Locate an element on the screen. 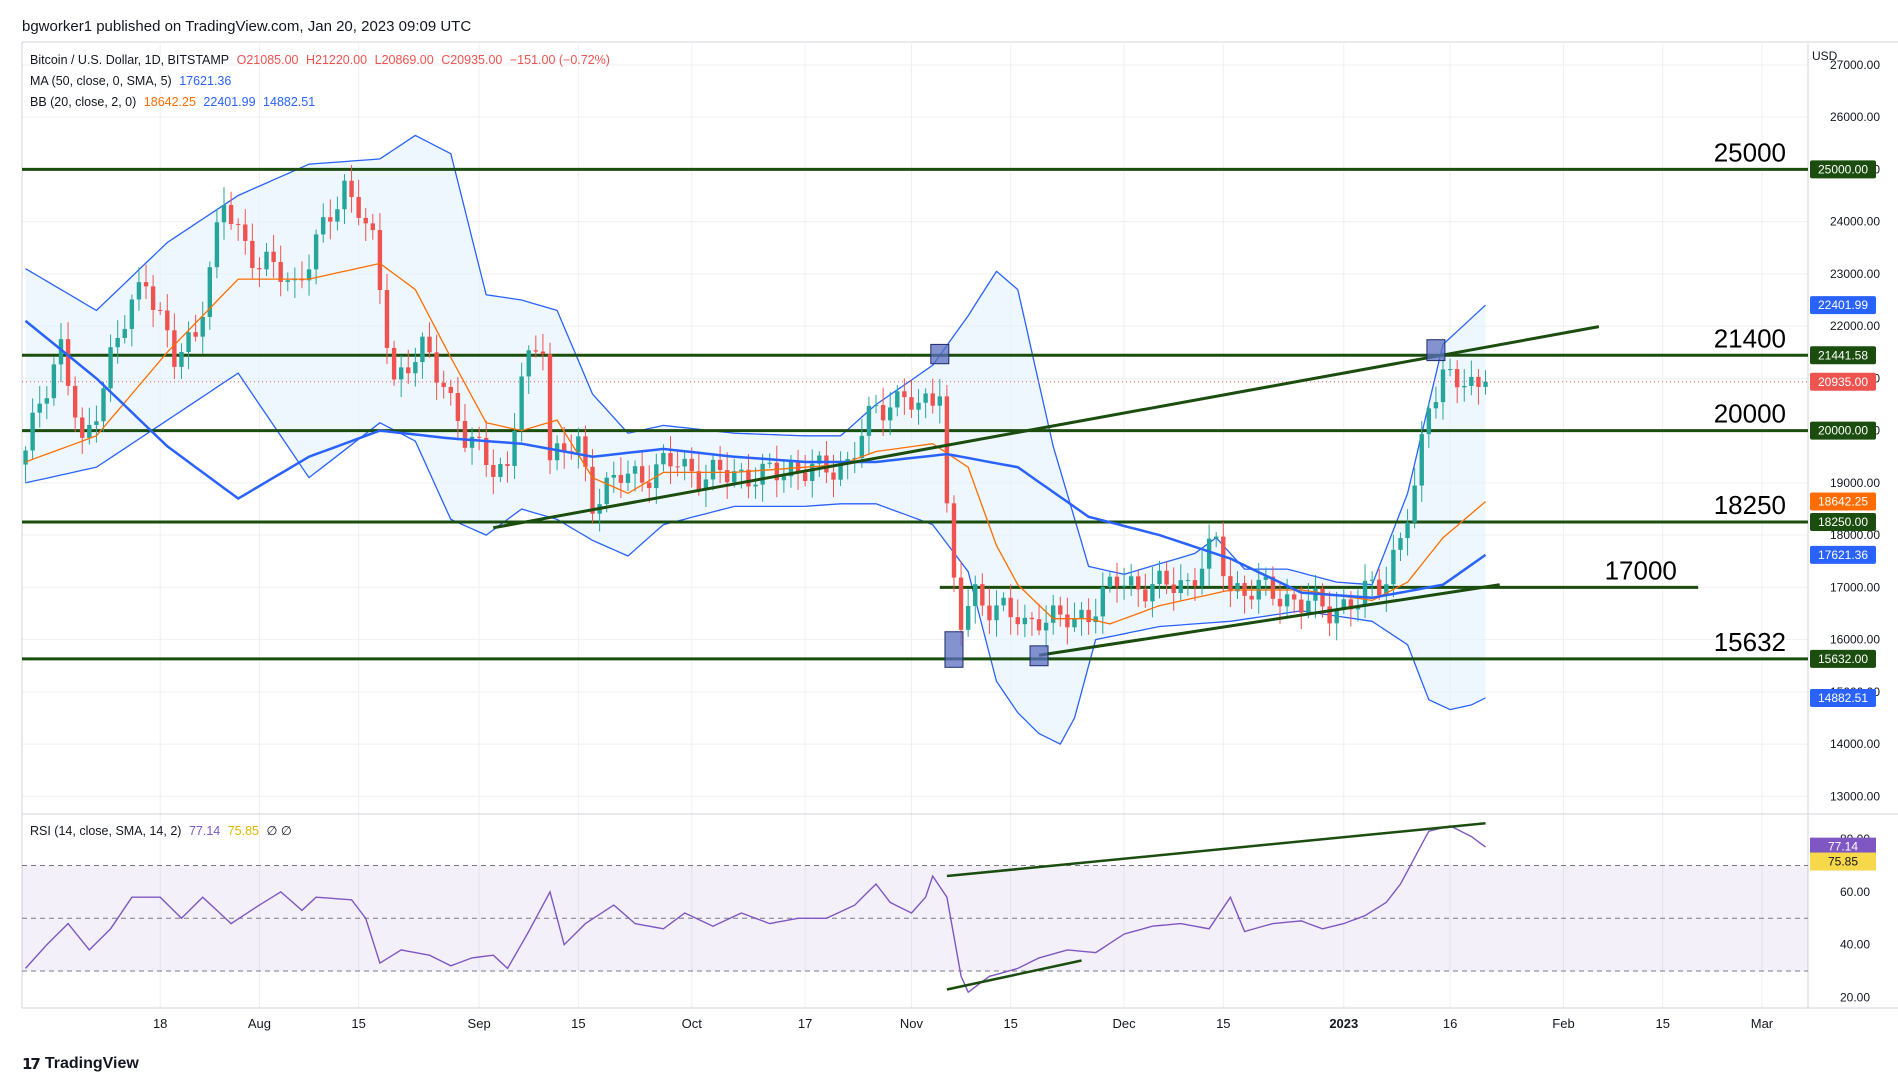 Image resolution: width=1898 pixels, height=1087 pixels. price-tick-label: 18000.00 is located at coordinates (1855, 535).